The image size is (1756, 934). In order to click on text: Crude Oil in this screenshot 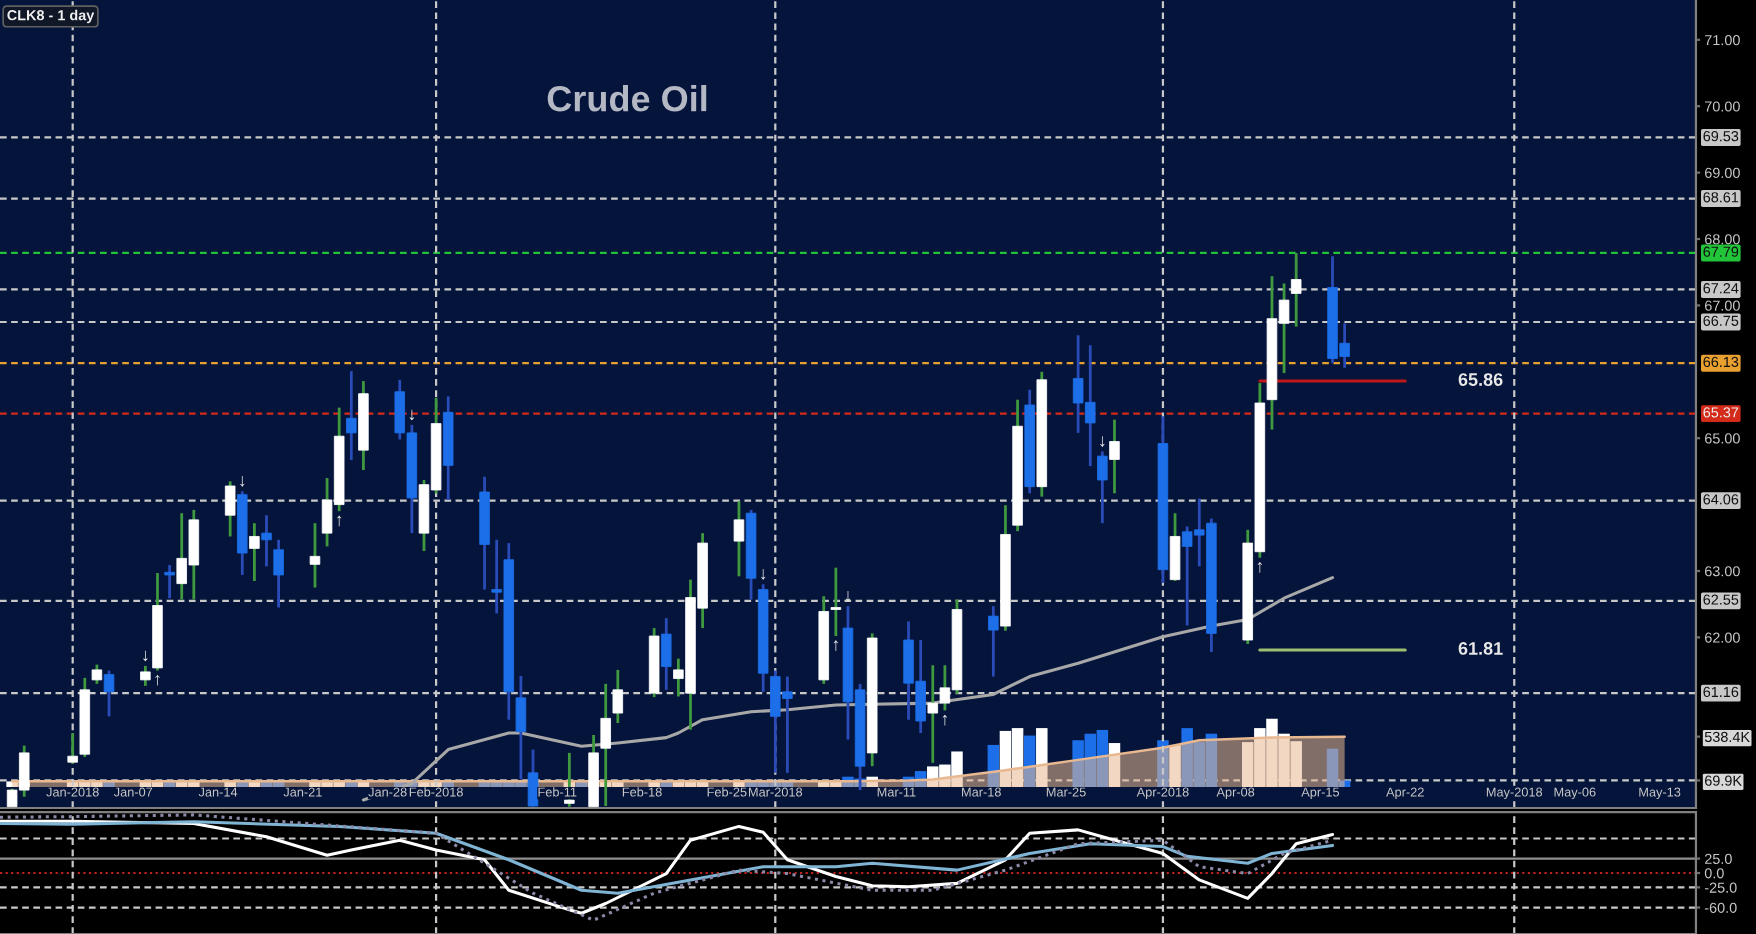, I will do `click(627, 98)`.